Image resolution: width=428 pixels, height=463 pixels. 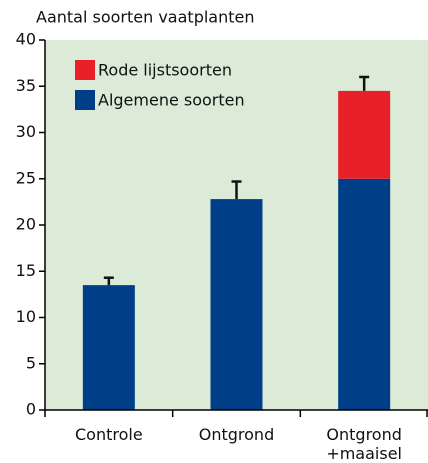 What do you see at coordinates (26, 85) in the screenshot?
I see `y-tick-label: 35` at bounding box center [26, 85].